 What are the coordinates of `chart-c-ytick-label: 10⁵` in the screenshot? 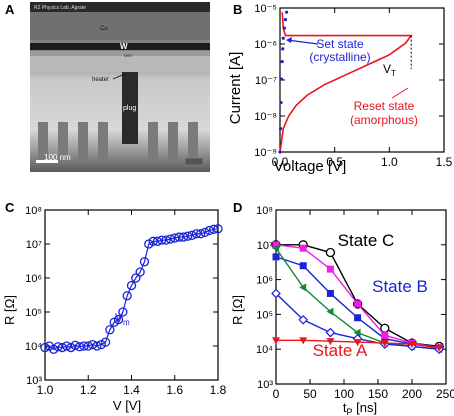 It's located at (33, 313).